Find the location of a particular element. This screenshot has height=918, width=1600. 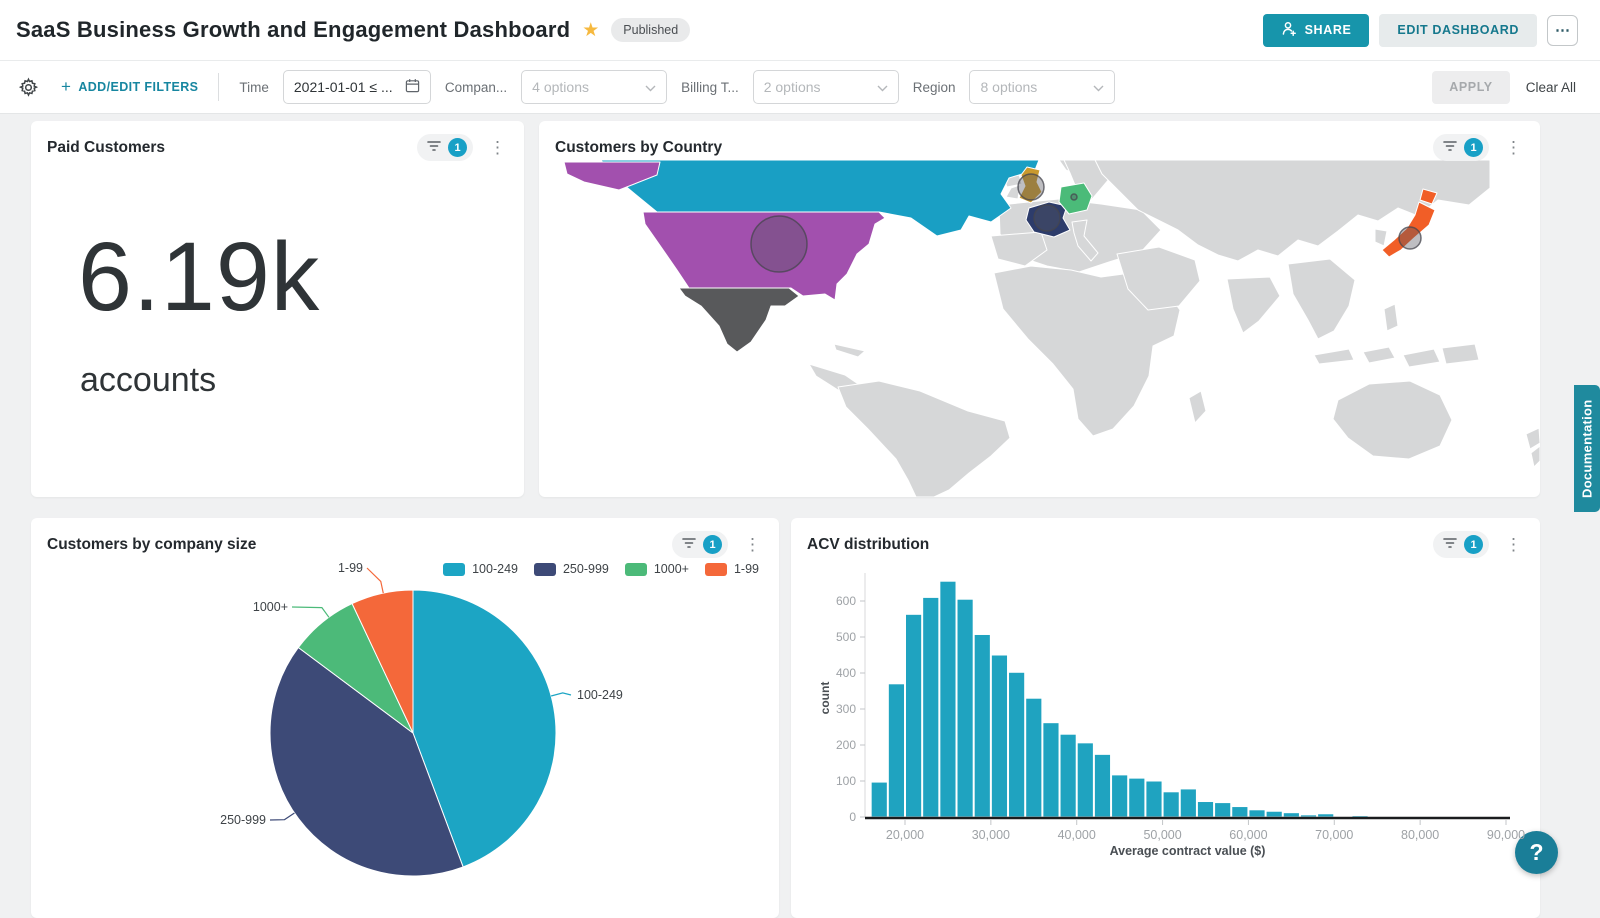

x-axis-title: Average contract value ($) is located at coordinates (1188, 851).